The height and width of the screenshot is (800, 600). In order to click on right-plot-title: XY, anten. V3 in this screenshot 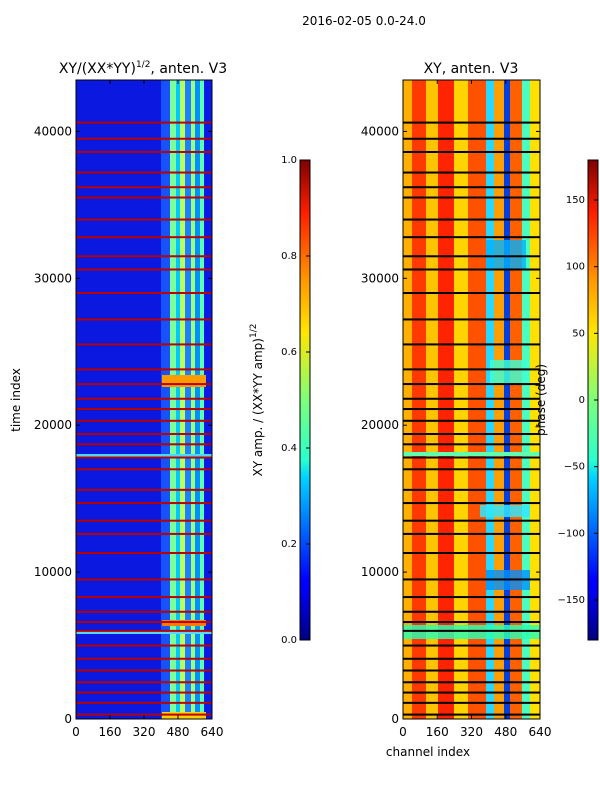, I will do `click(471, 69)`.